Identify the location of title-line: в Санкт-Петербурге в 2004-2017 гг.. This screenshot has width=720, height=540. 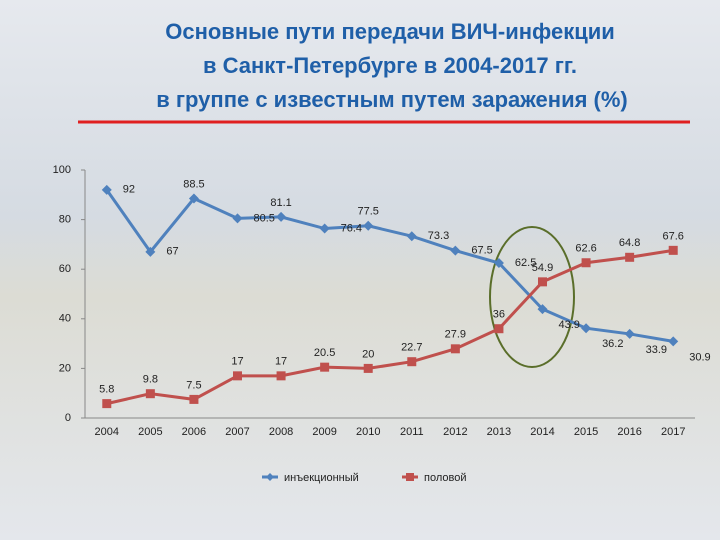
(390, 65).